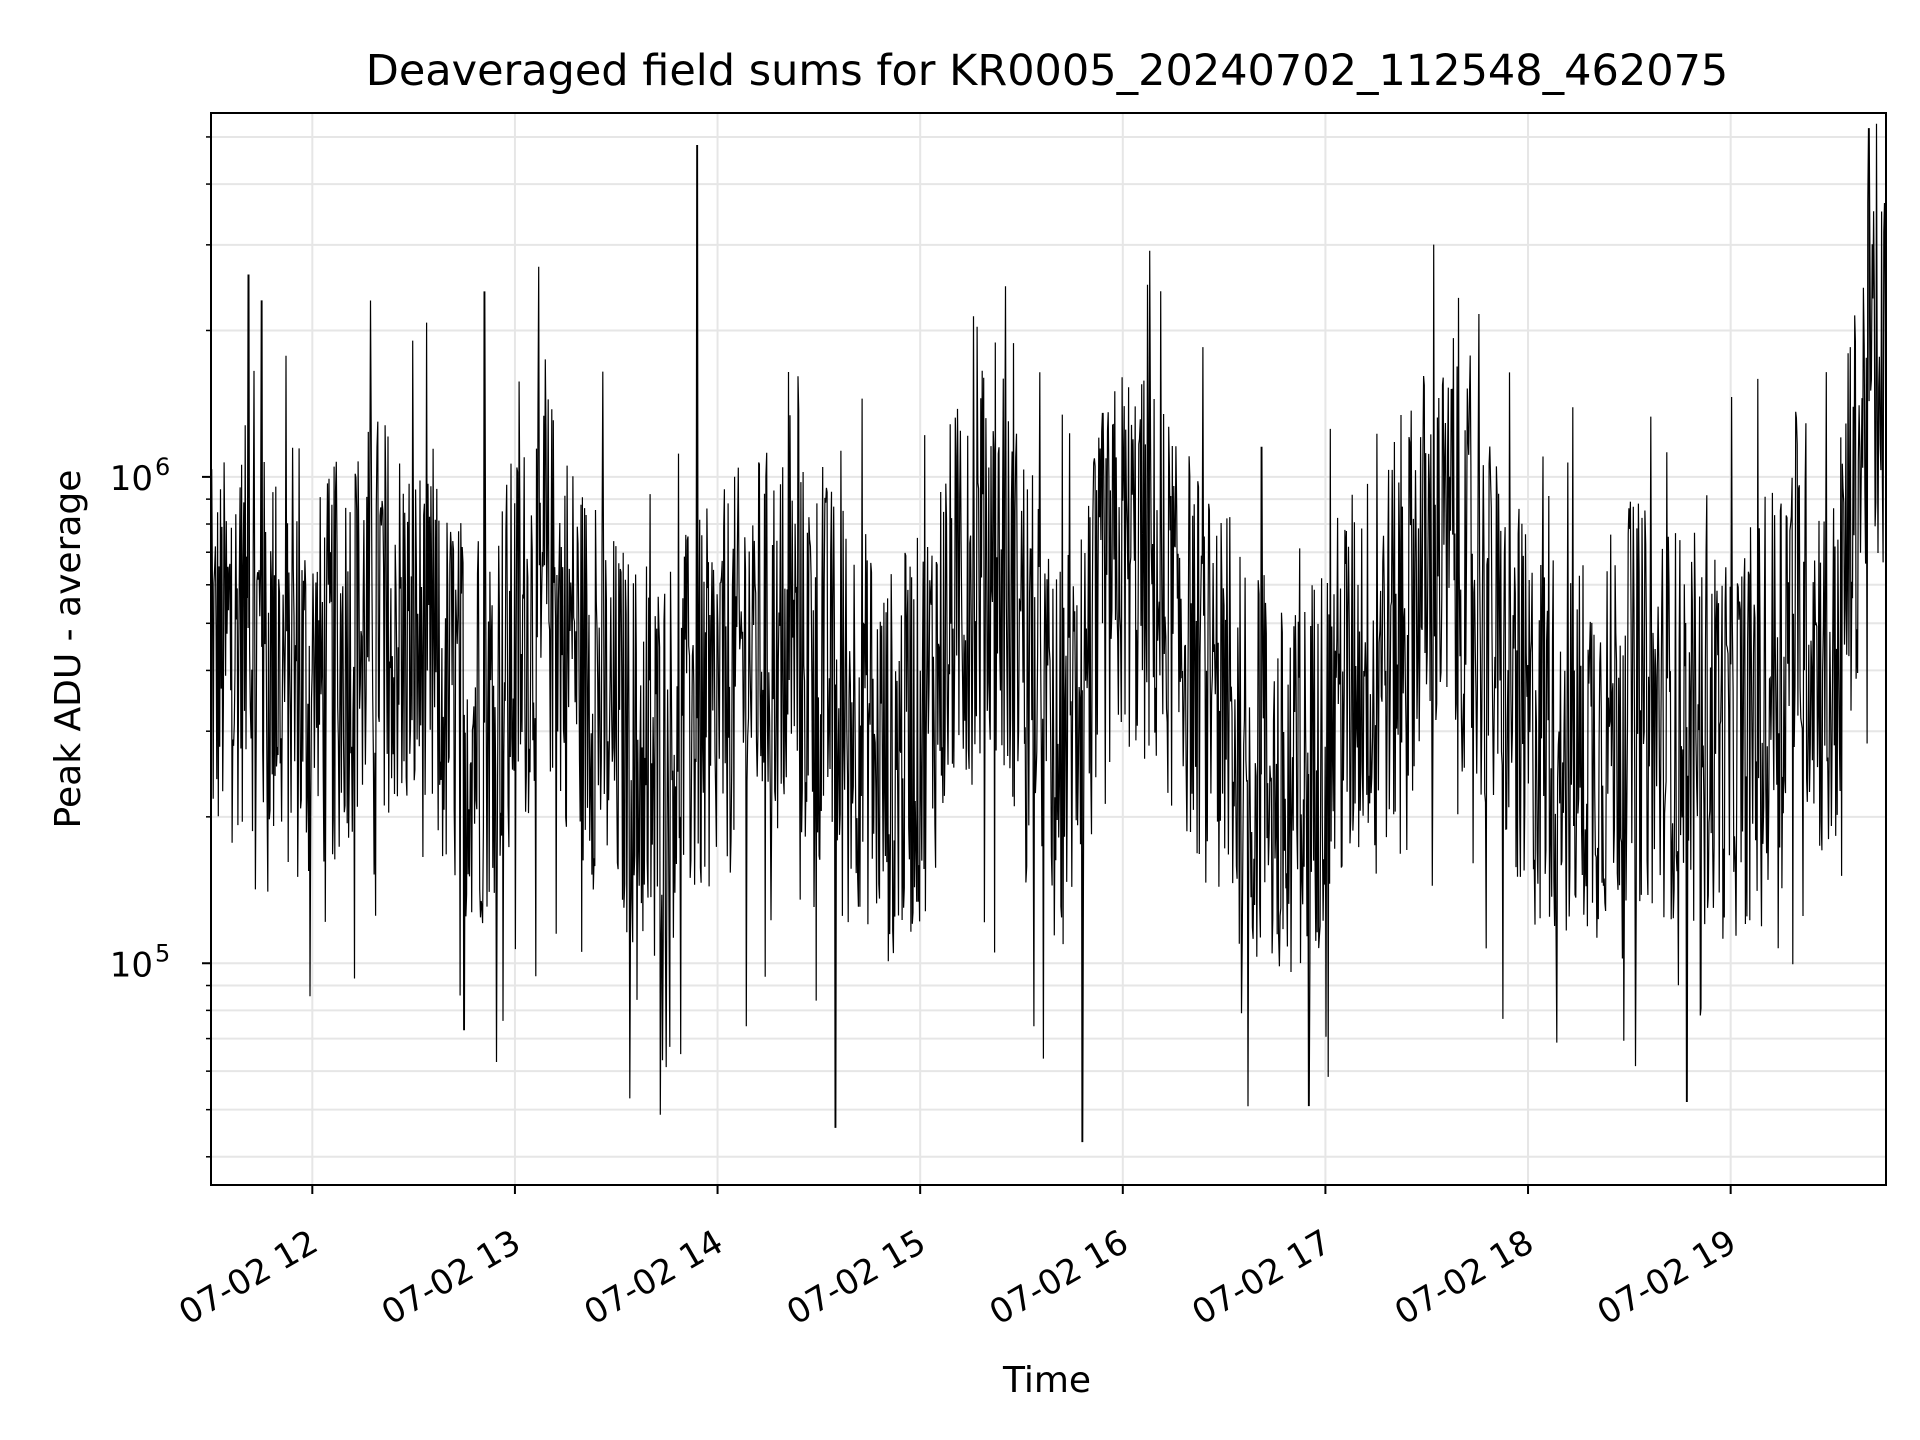  Describe the element at coordinates (654, 1277) in the screenshot. I see `x-tick-label: 07-02 14` at that location.